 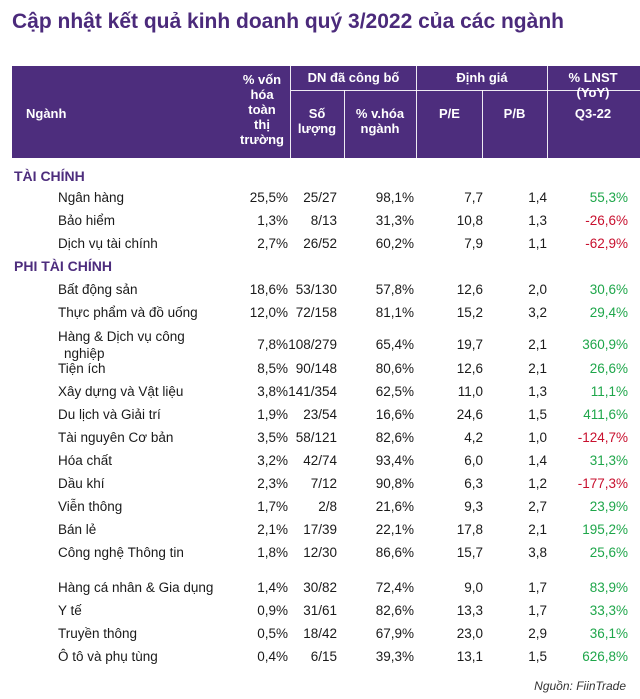 What do you see at coordinates (272, 483) in the screenshot?
I see `market-cap-share: 2,3%` at bounding box center [272, 483].